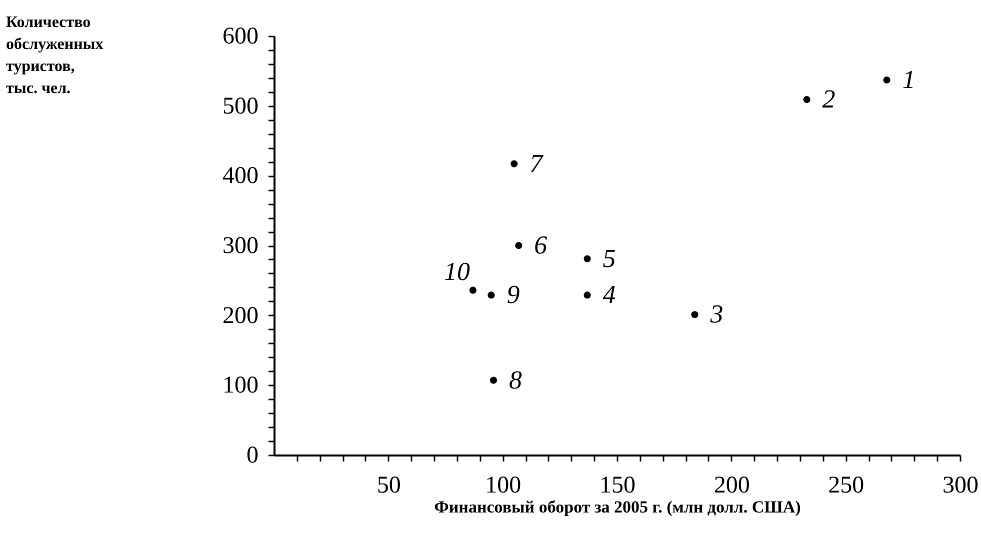 This screenshot has width=981, height=536. What do you see at coordinates (909, 79) in the screenshot?
I see `annotation: 1` at bounding box center [909, 79].